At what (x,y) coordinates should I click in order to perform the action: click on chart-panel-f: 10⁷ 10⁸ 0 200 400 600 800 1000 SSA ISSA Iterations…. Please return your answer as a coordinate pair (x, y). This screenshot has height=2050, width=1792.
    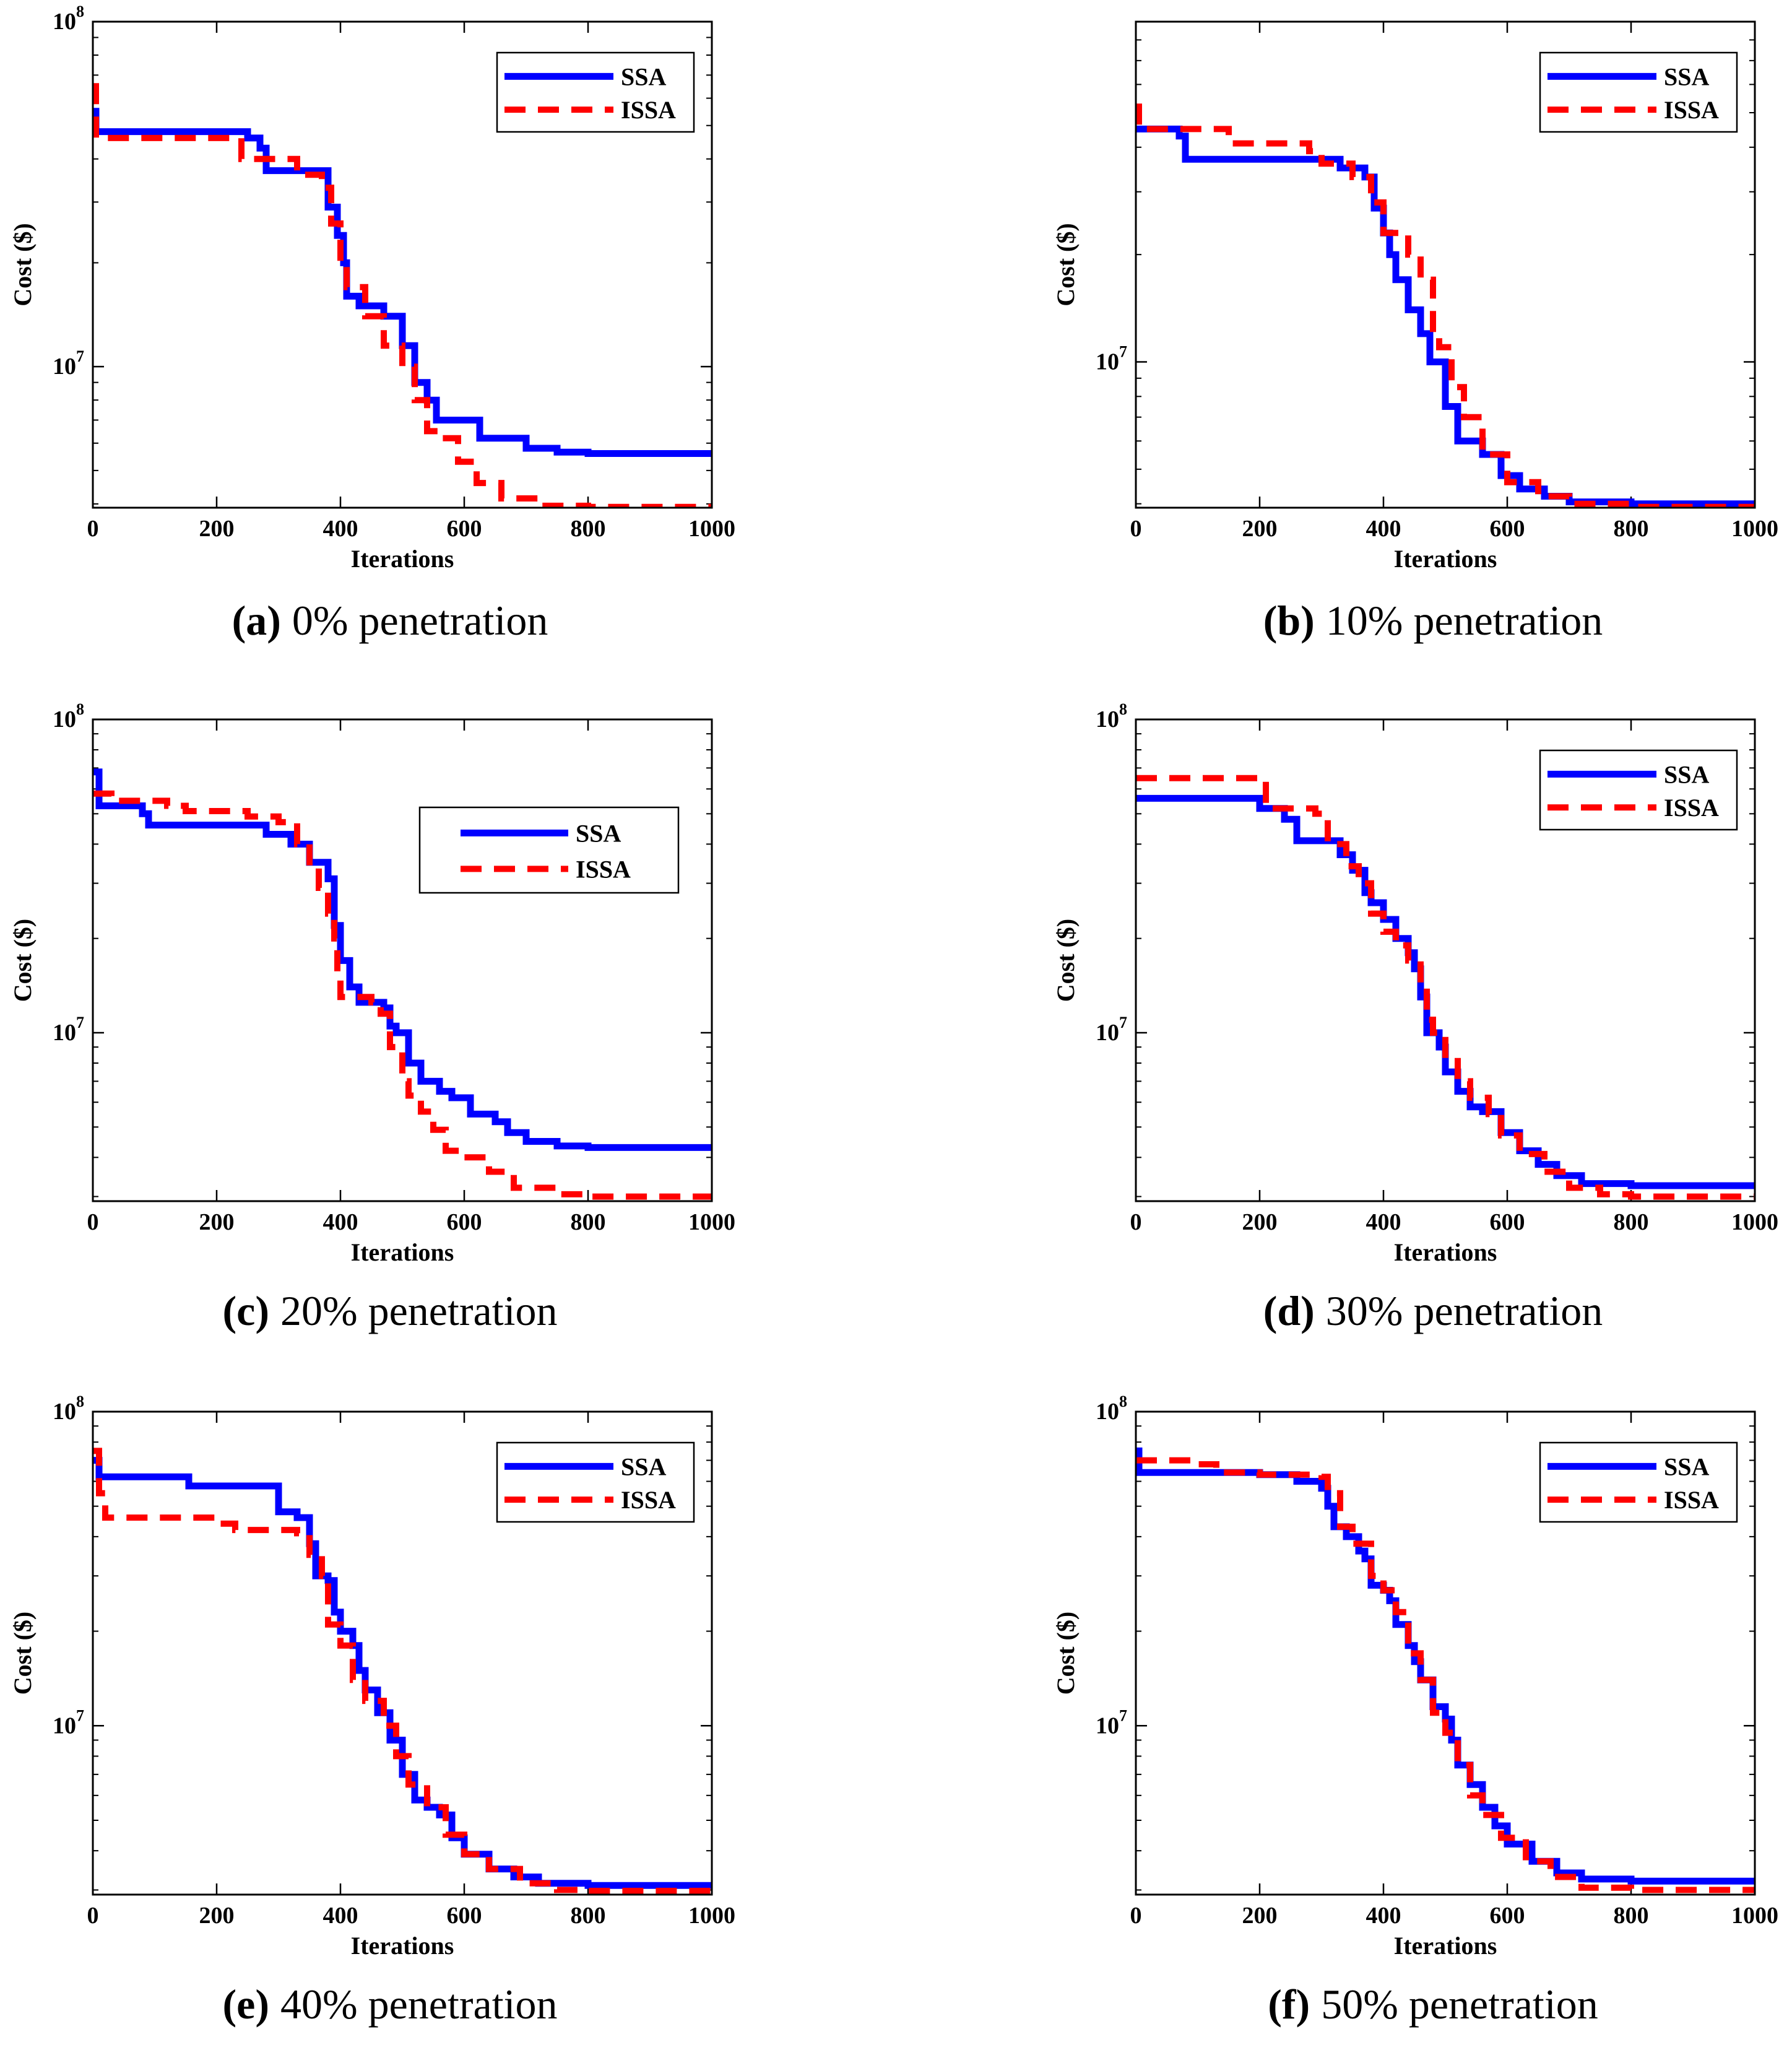
    Looking at the image, I should click on (1415, 1710).